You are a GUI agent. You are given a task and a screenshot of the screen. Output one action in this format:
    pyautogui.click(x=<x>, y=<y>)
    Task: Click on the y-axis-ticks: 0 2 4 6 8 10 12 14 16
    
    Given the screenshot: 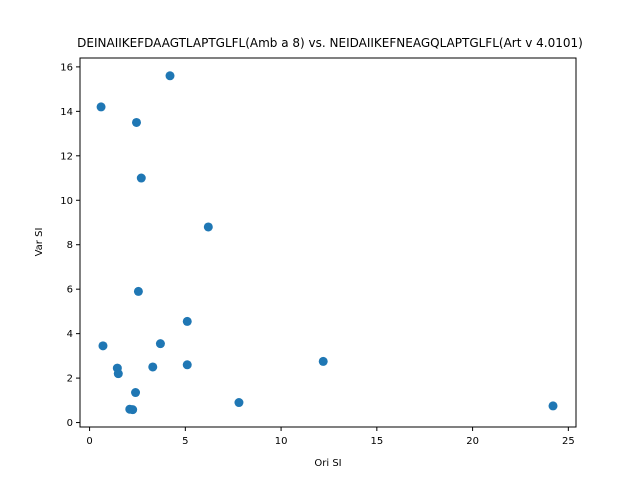 What is the action you would take?
    pyautogui.click(x=70, y=245)
    